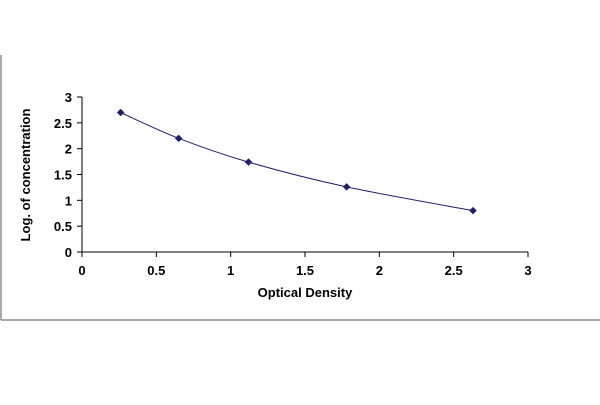  I want to click on x-tick-label: 3, so click(527, 270).